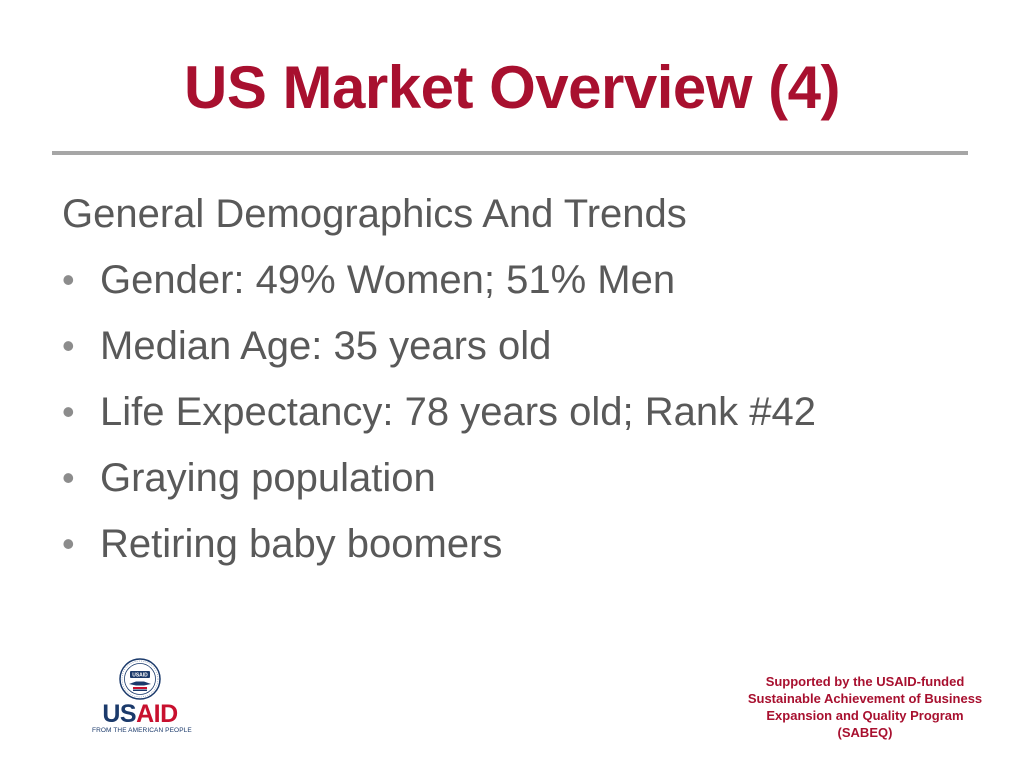 This screenshot has height=768, width=1024. I want to click on usaid-seal-icon: USAID, so click(140, 679).